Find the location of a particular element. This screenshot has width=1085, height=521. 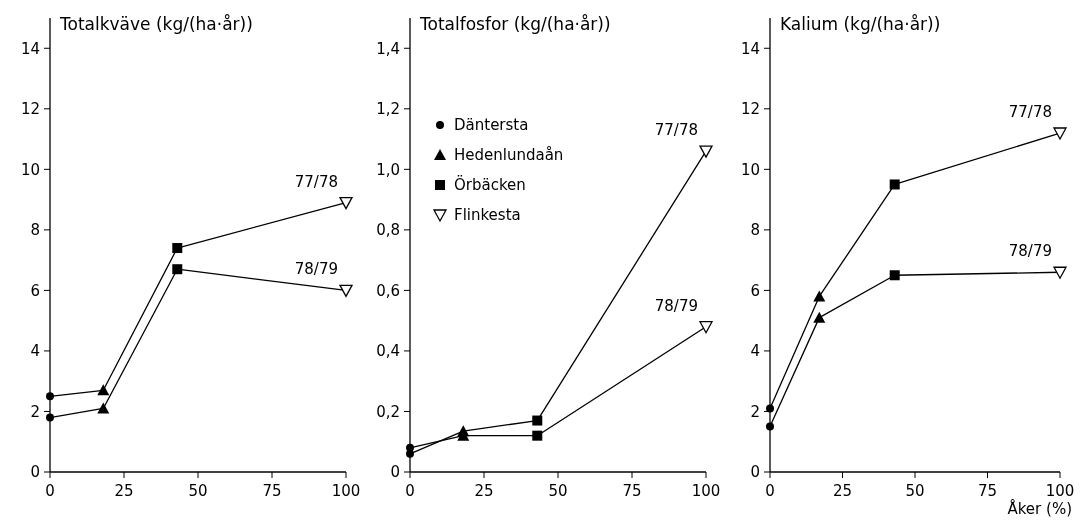

legend-label: Hedenlundaån is located at coordinates (509, 155).